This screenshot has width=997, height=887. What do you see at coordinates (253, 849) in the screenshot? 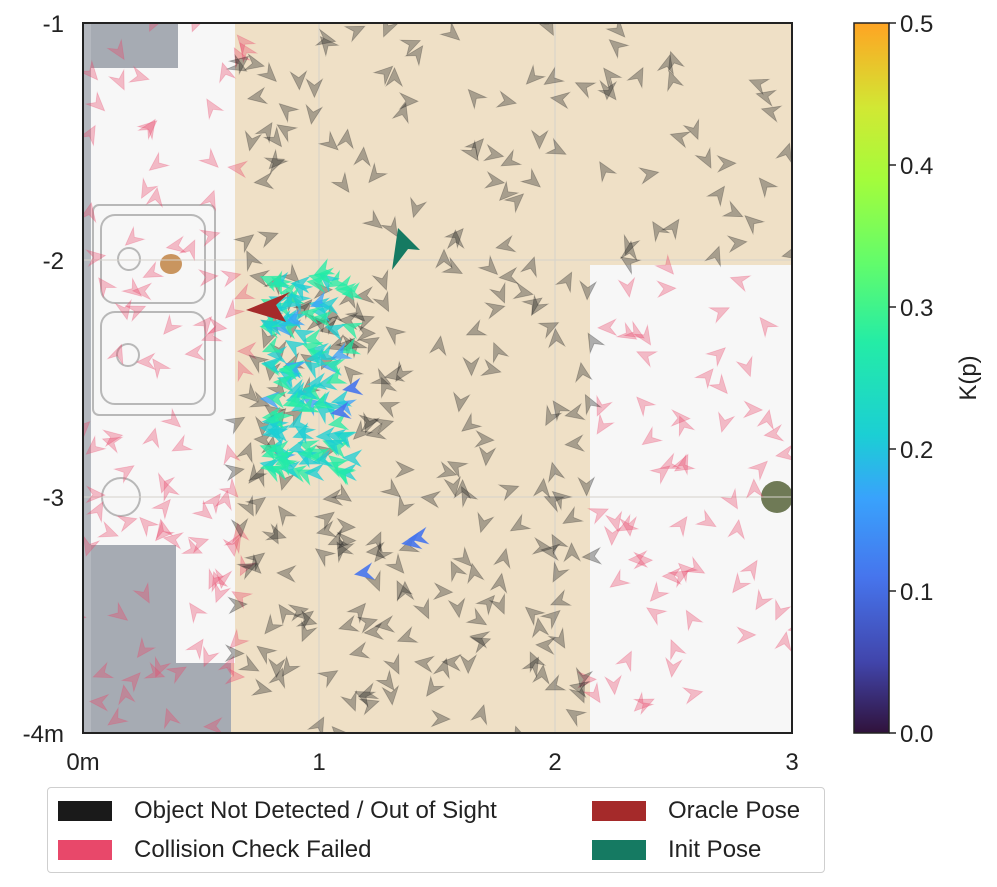
I see `legend-label: Collision Check Failed` at bounding box center [253, 849].